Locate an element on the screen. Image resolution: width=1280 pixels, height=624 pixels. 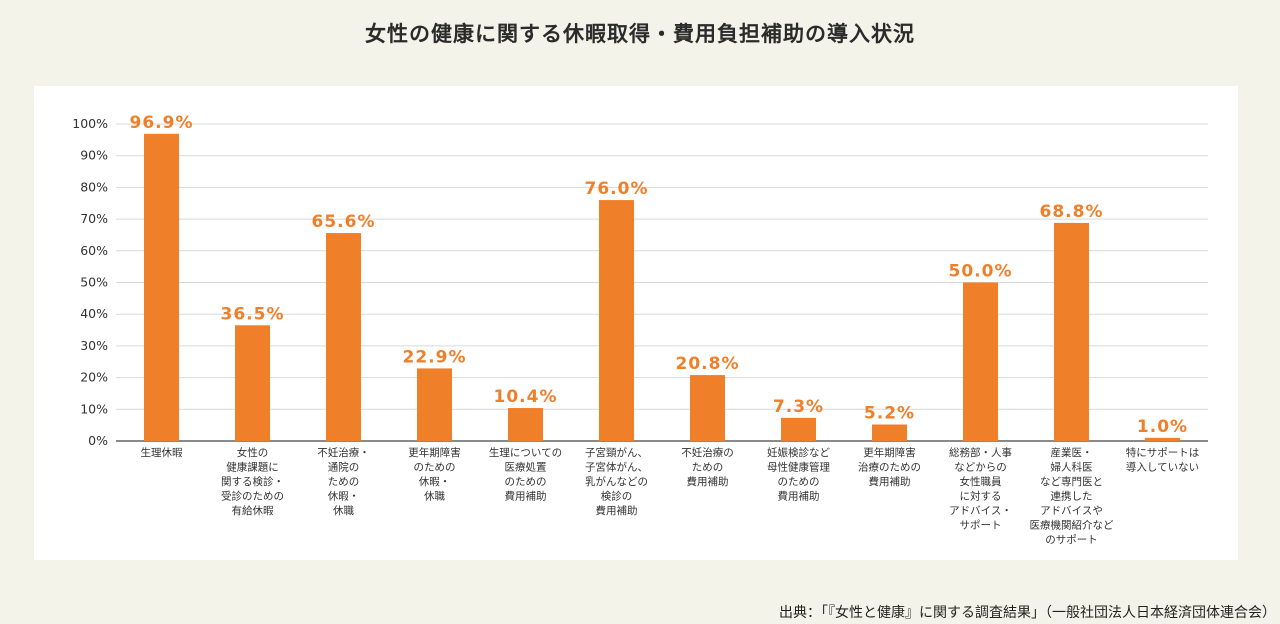
value-label: 20.8% is located at coordinates (708, 364).